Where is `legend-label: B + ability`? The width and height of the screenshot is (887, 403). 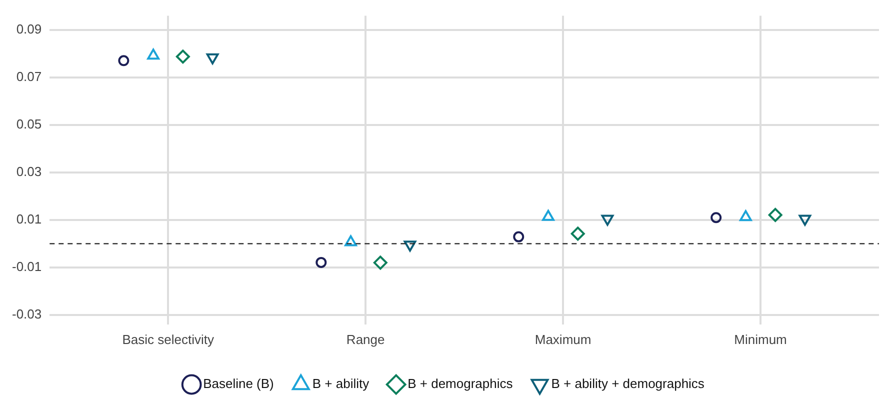
legend-label: B + ability is located at coordinates (341, 384).